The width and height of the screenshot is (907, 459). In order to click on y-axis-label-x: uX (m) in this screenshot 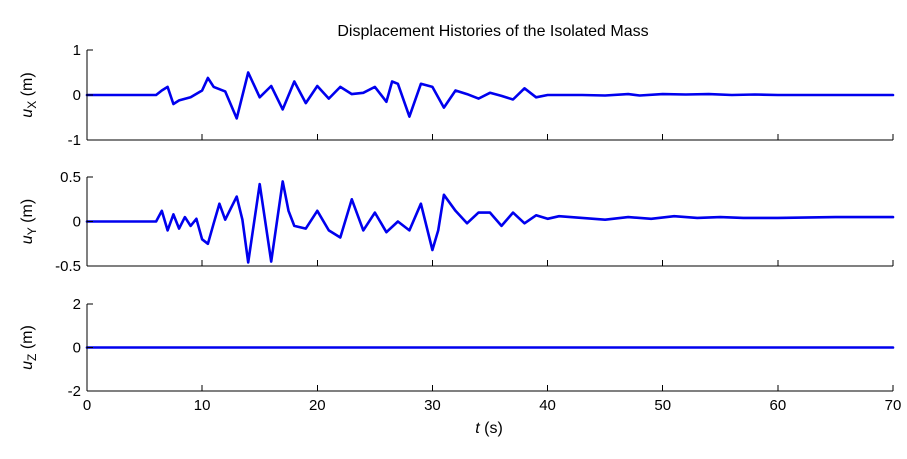, I will do `click(29, 94)`.